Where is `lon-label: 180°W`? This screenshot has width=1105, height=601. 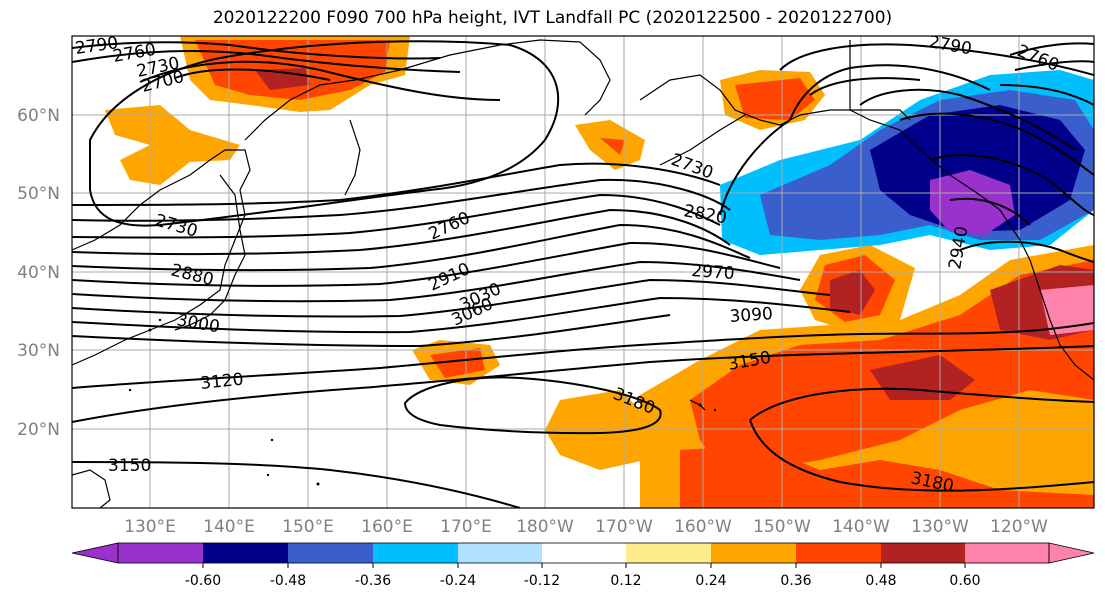
lon-label: 180°W is located at coordinates (545, 527).